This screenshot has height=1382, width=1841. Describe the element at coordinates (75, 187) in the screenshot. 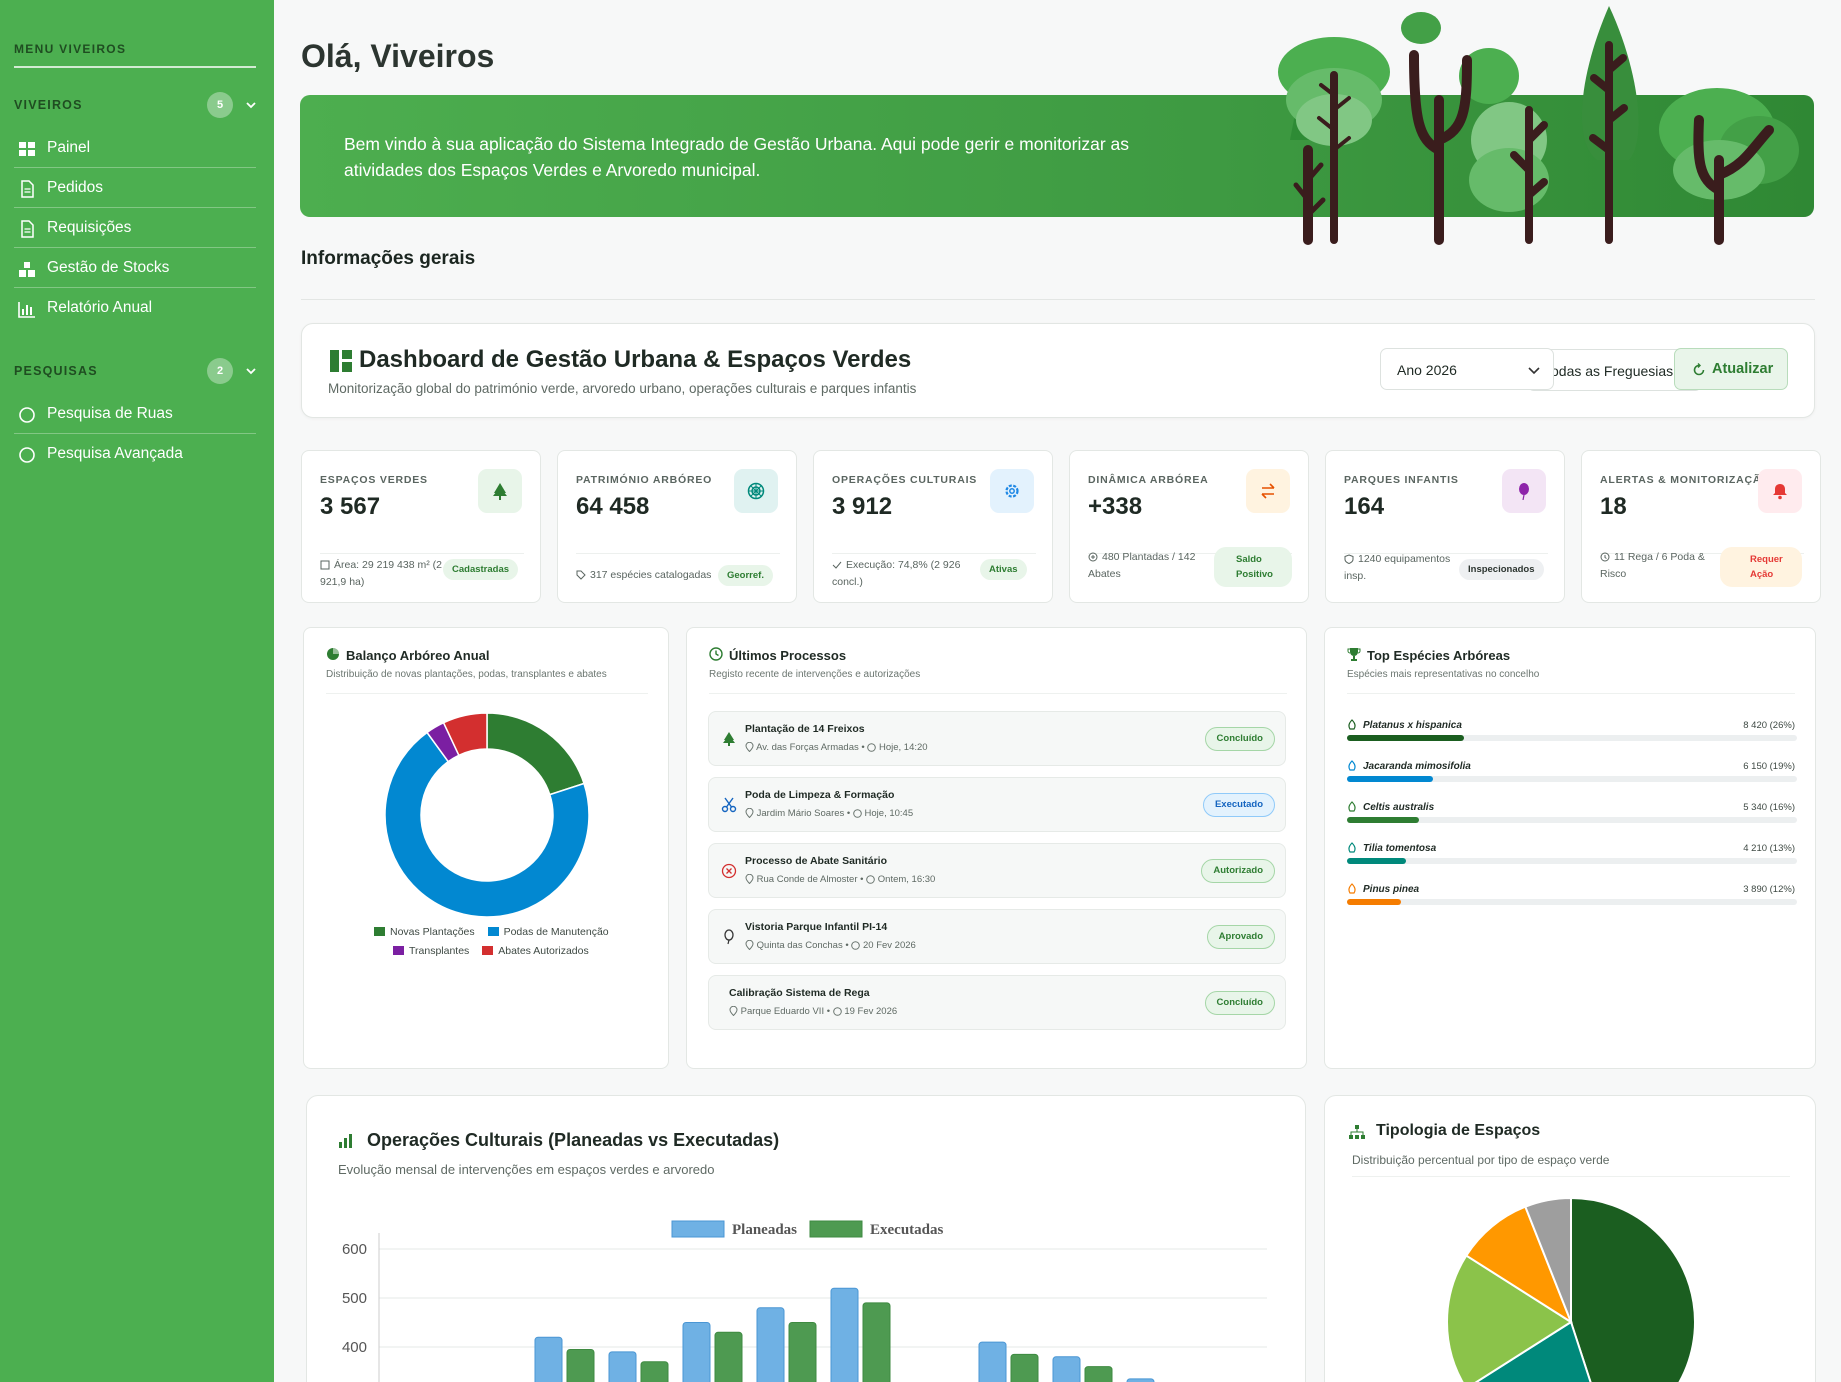

I see `sidebar-item-label: Pedidos` at that location.